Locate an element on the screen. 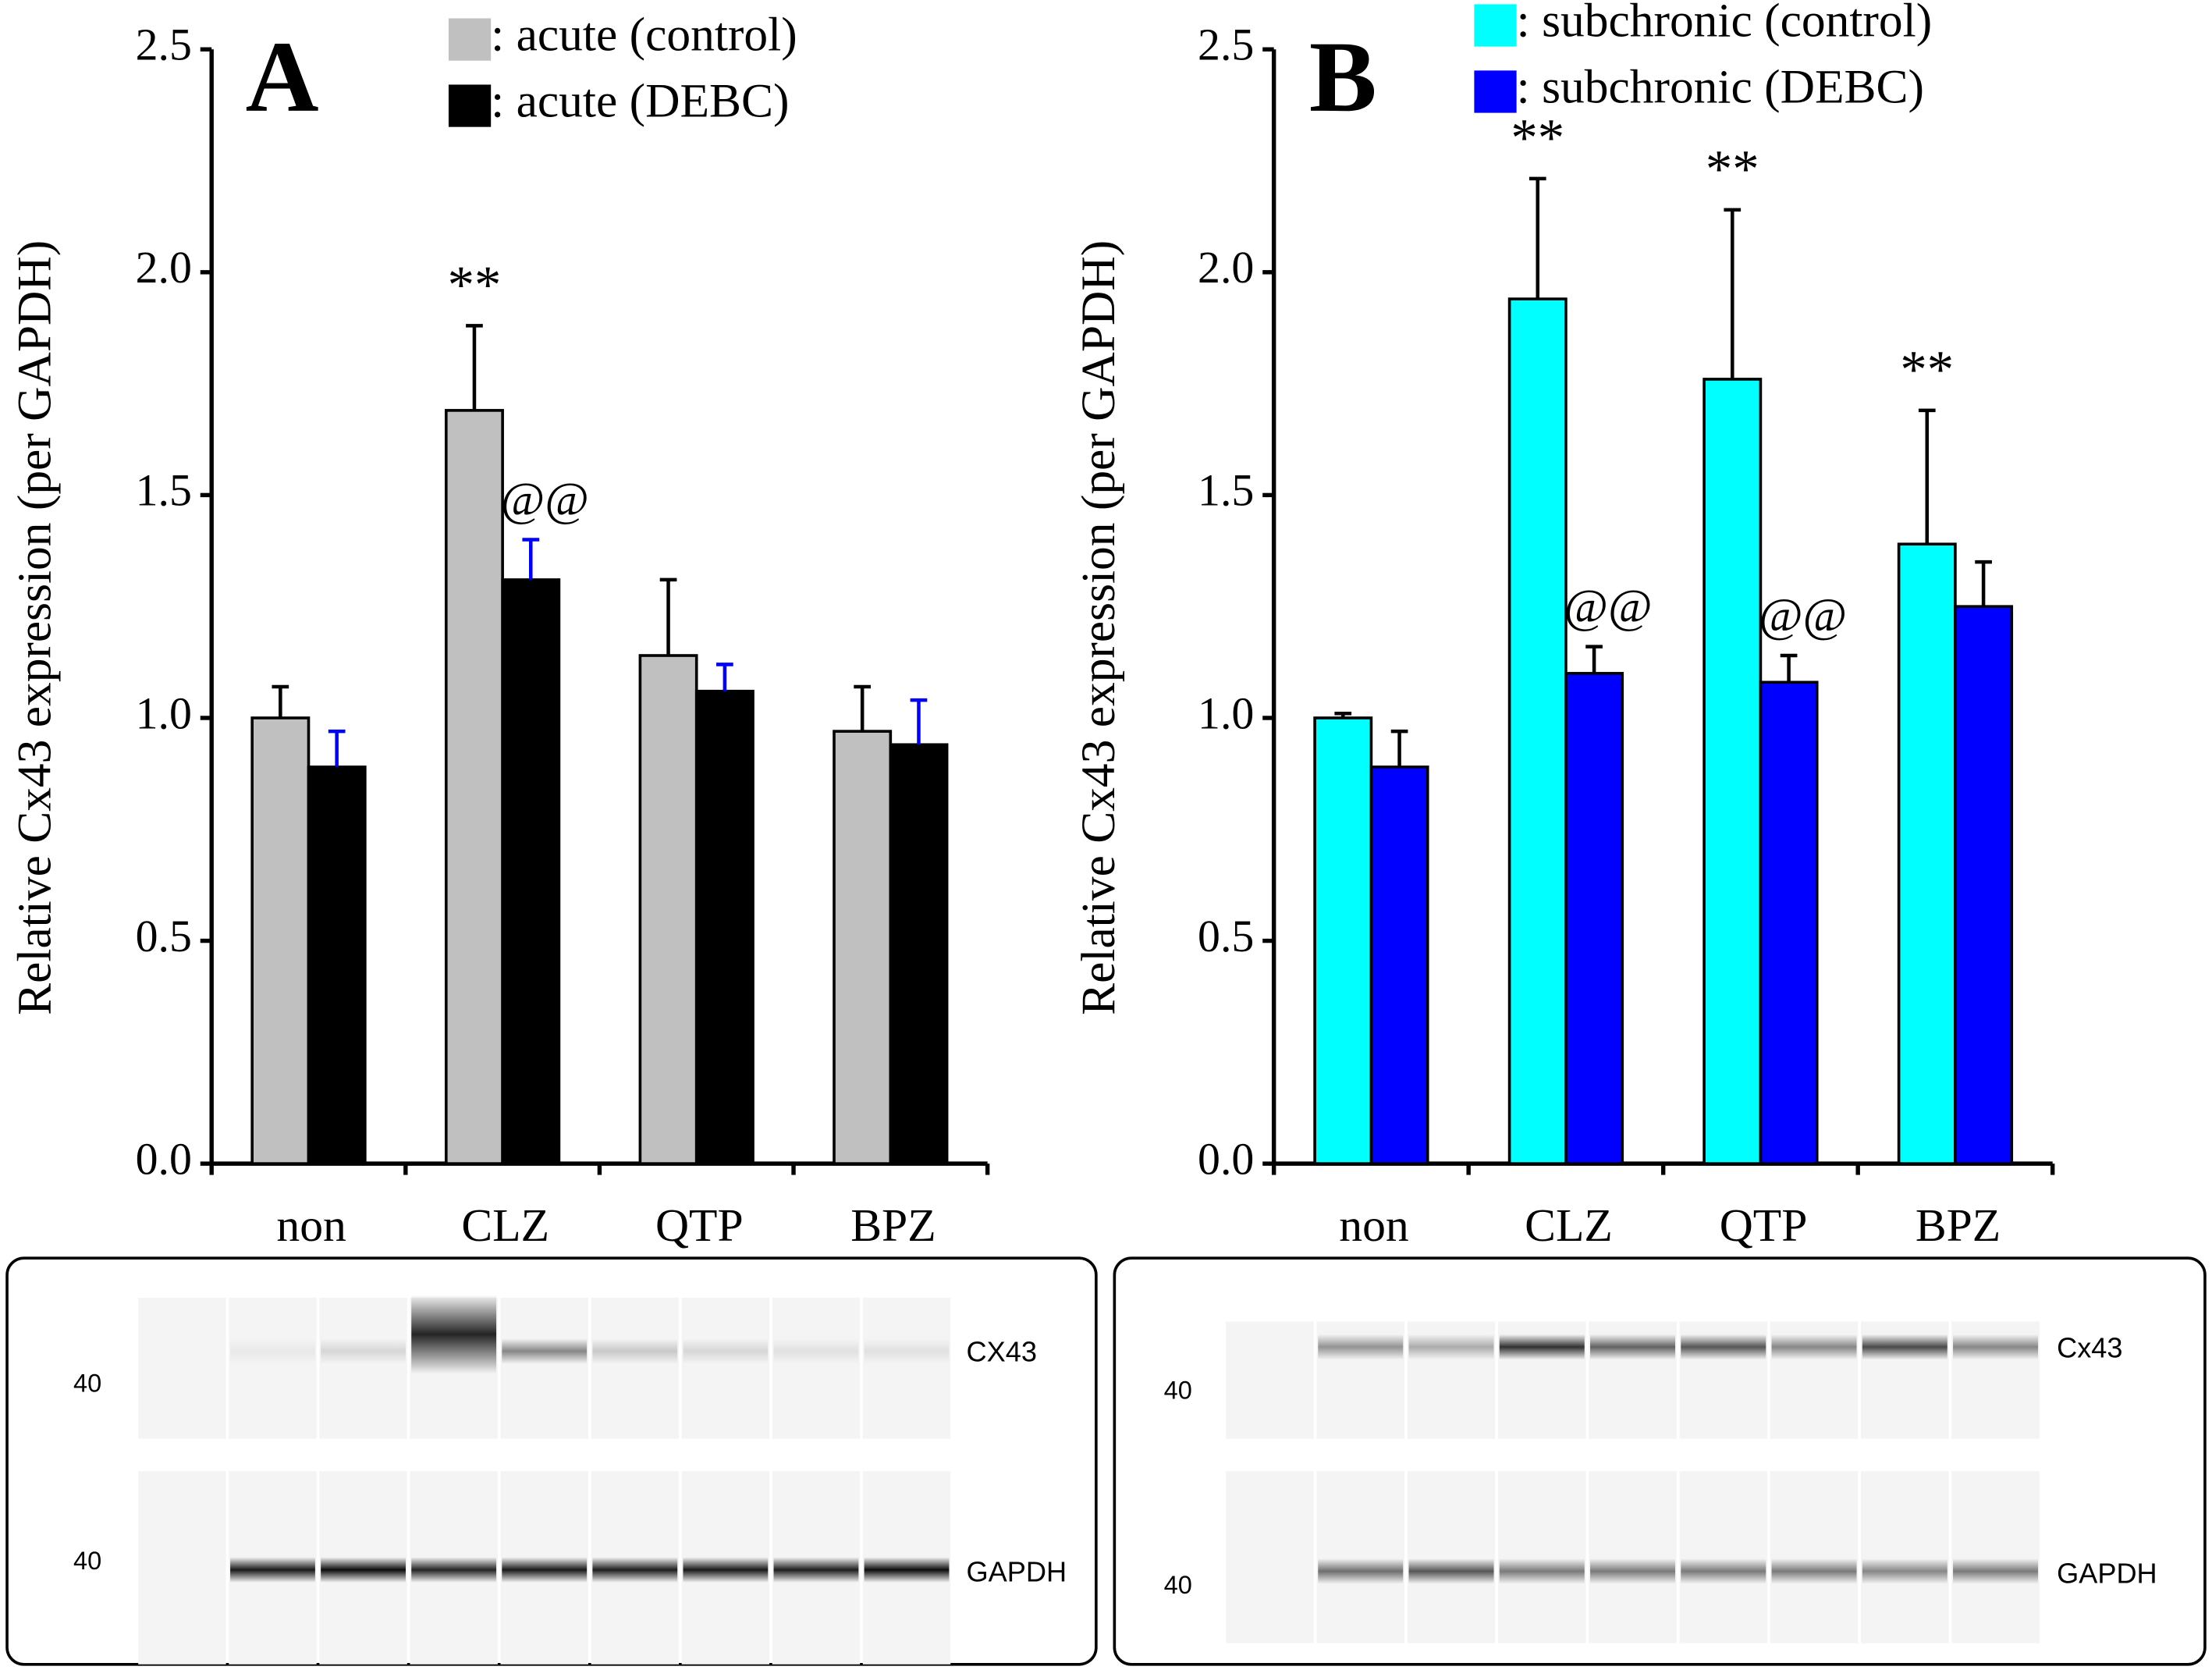 Image resolution: width=2212 pixels, height=1670 pixels. legend-label: : acute (control) is located at coordinates (644, 35).